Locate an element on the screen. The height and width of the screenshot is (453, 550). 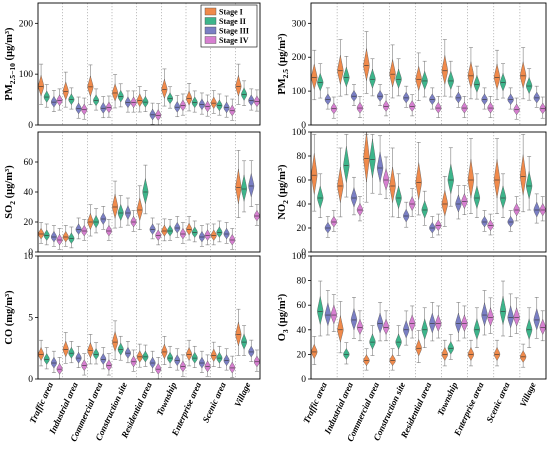
y-tick-label: 200 is located at coordinates (299, 58).